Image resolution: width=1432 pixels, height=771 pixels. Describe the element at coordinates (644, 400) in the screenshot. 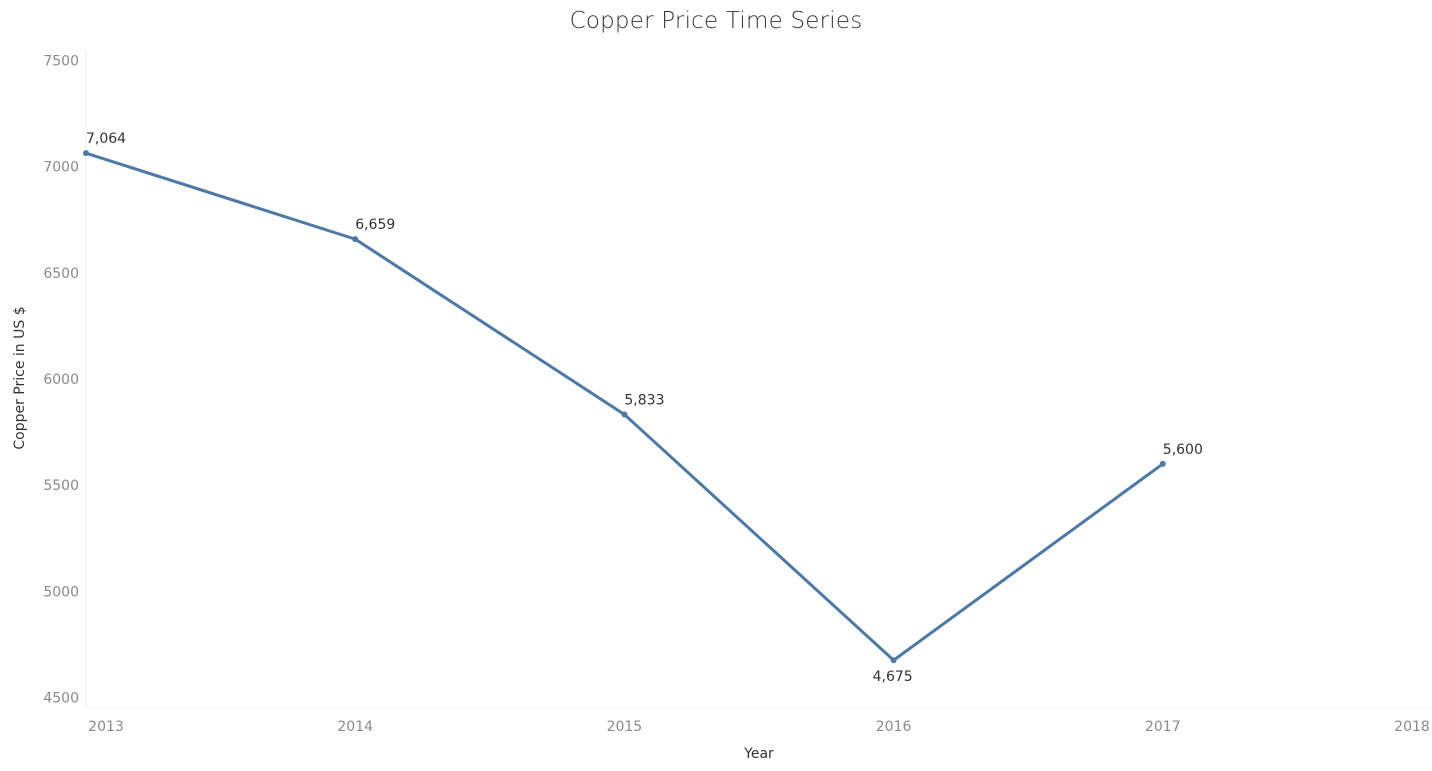

I see `data-label: 5,833` at that location.